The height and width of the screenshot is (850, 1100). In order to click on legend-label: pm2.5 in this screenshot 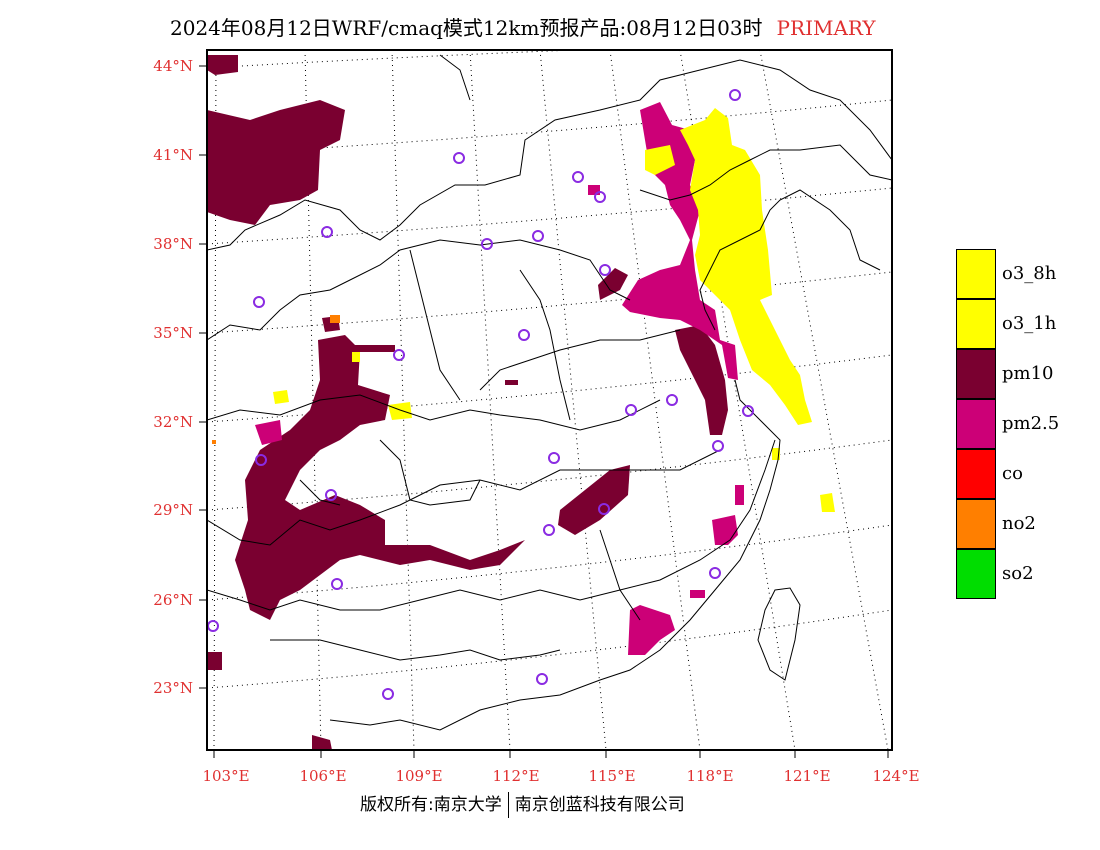, I will do `click(1031, 423)`.